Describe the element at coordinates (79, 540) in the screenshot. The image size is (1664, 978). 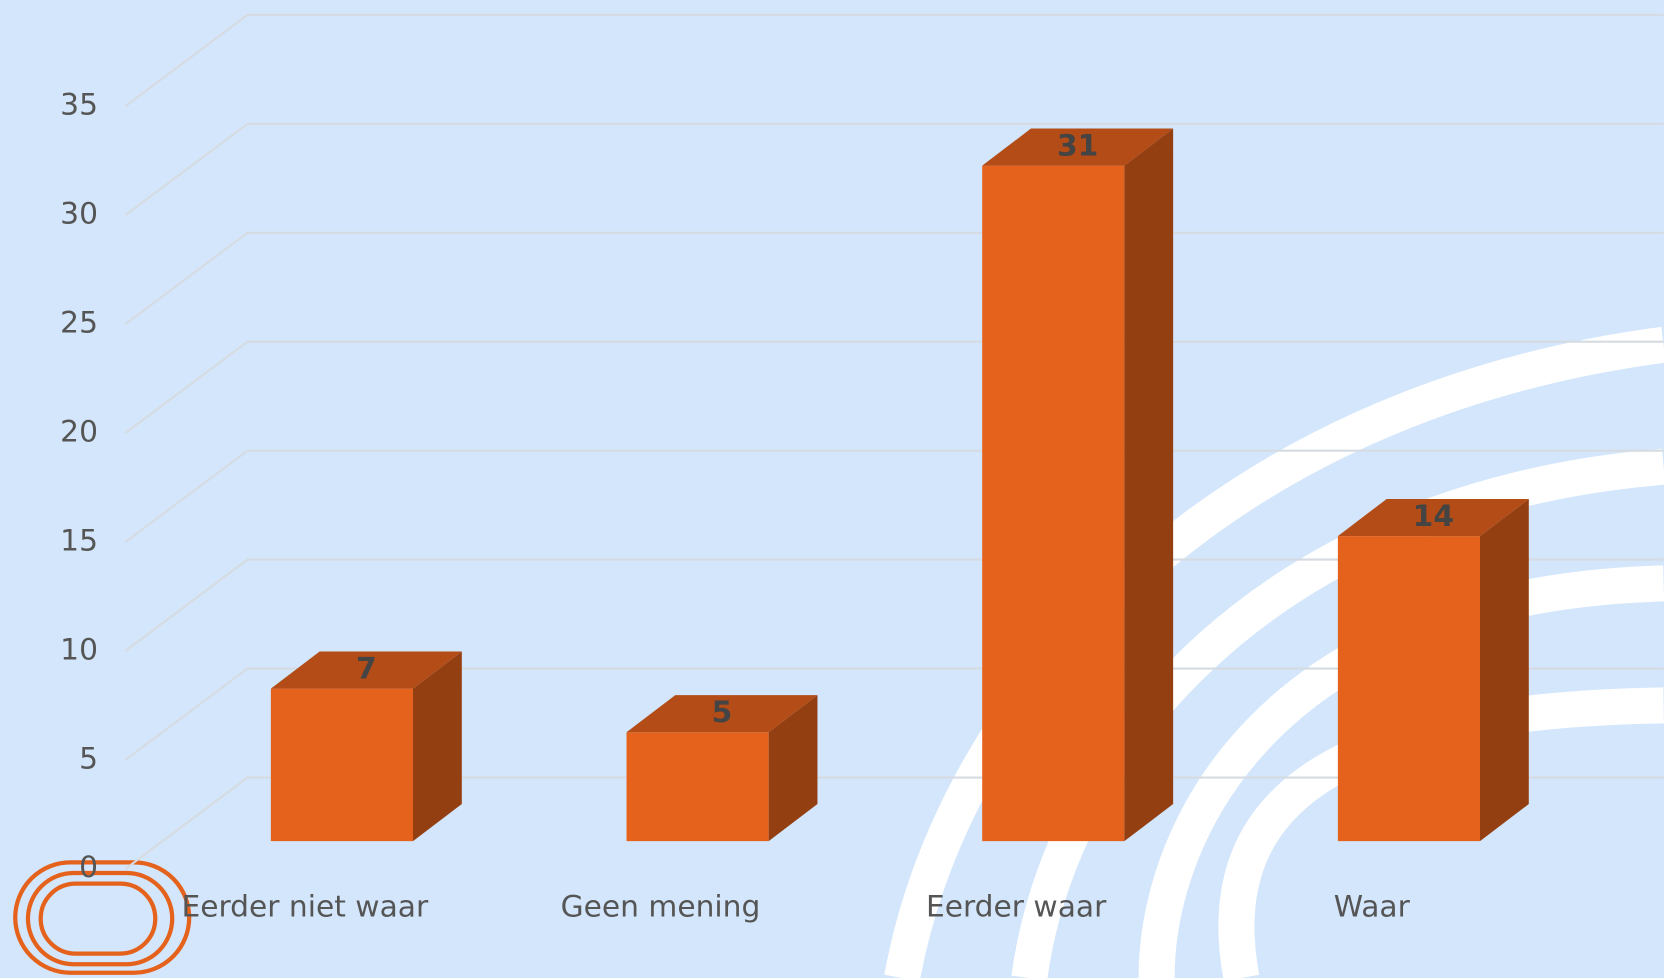
I see `y-tick-label: 15` at that location.